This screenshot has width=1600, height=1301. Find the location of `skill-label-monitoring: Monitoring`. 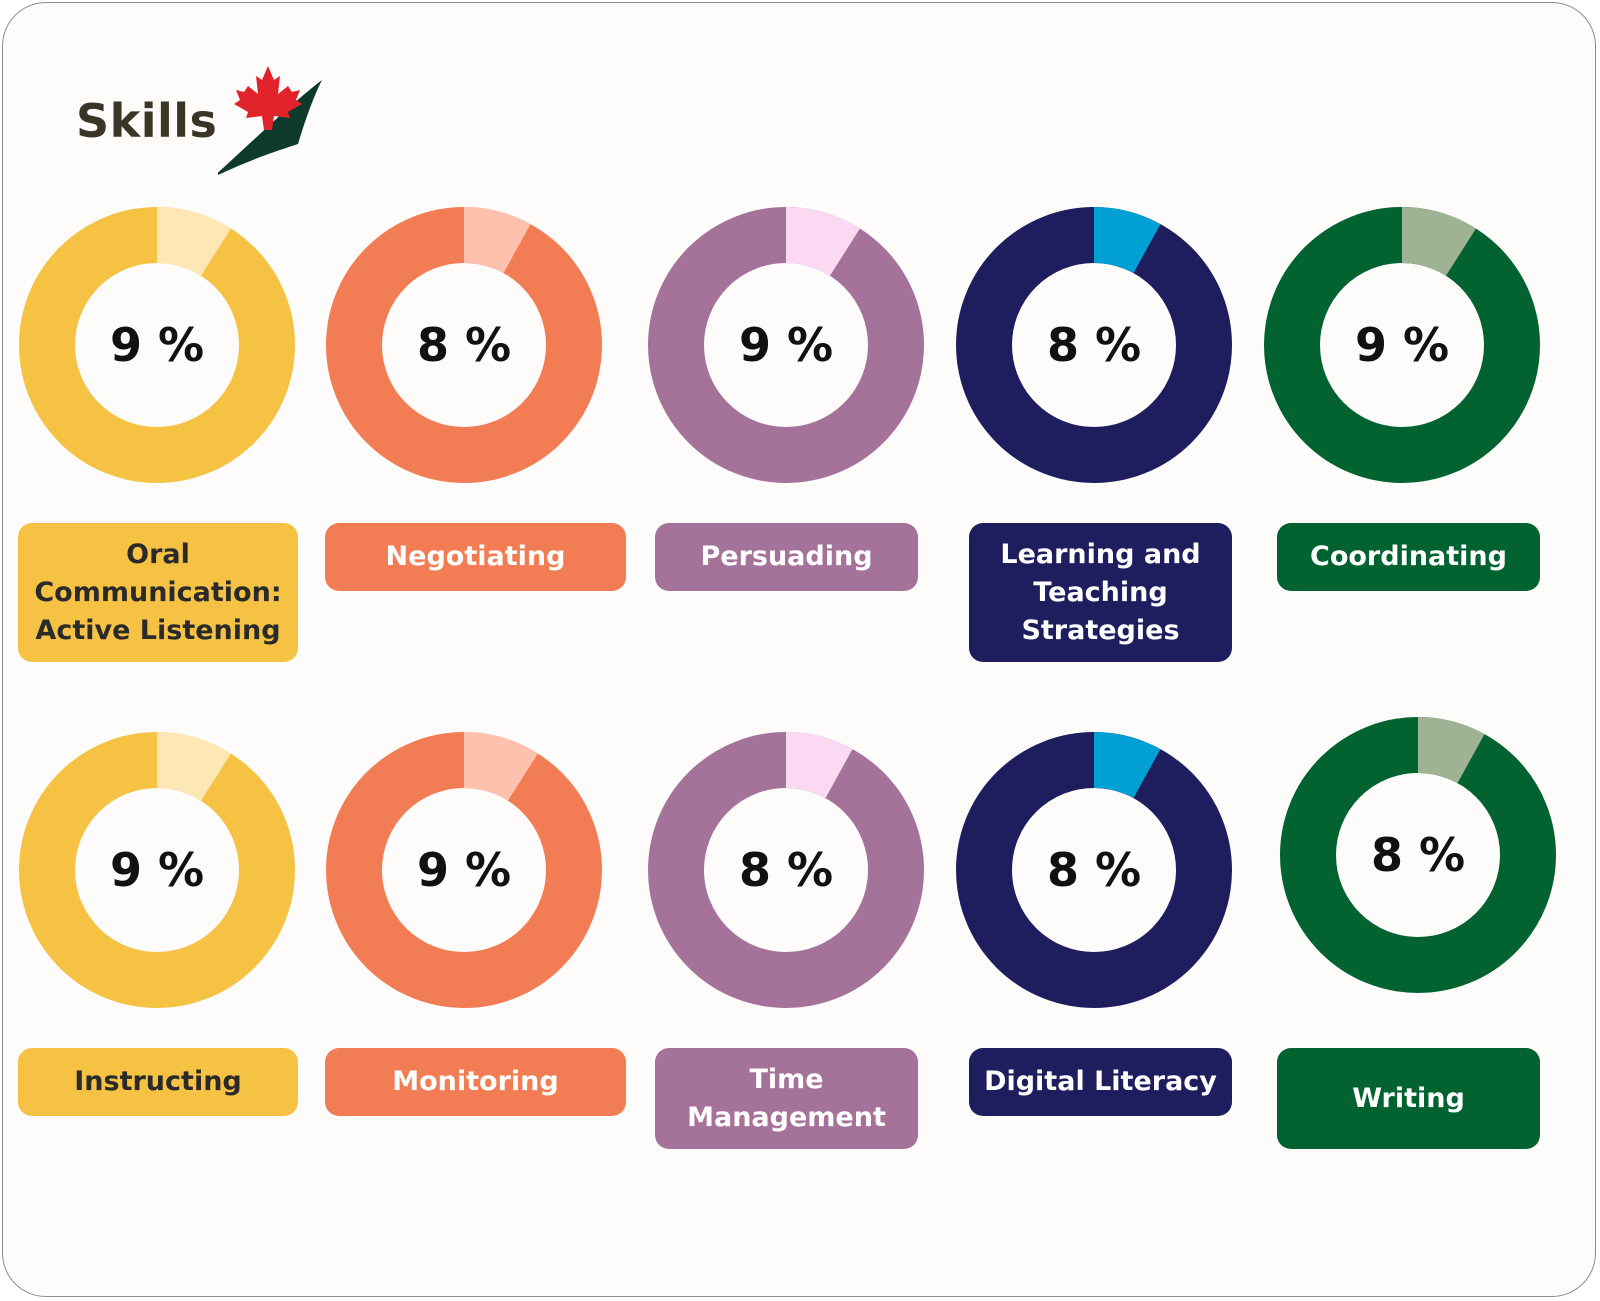

skill-label-monitoring: Monitoring is located at coordinates (475, 1082).